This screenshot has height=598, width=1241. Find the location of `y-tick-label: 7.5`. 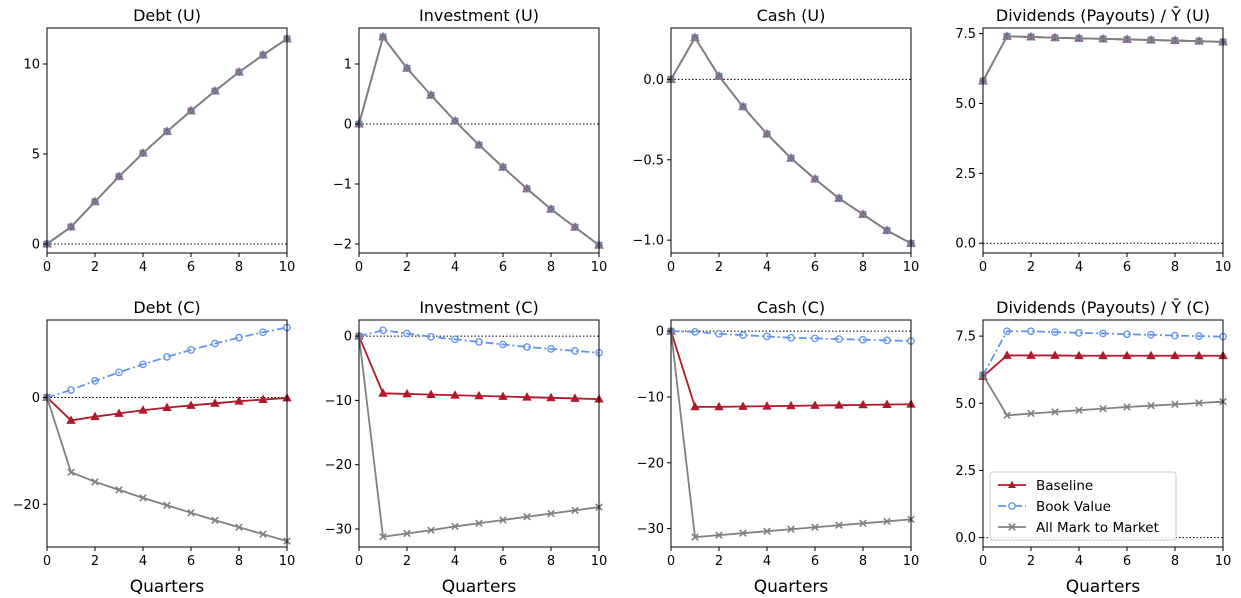

y-tick-label: 7.5 is located at coordinates (965, 34).